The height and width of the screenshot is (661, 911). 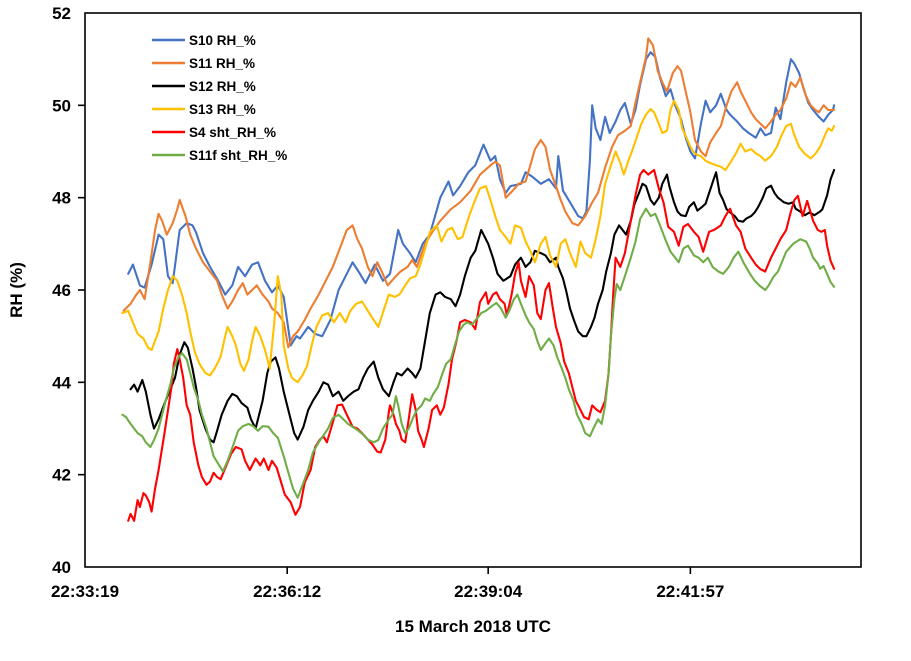 What do you see at coordinates (238, 155) in the screenshot?
I see `legend-label-S11f: S11f sht_RH_%` at bounding box center [238, 155].